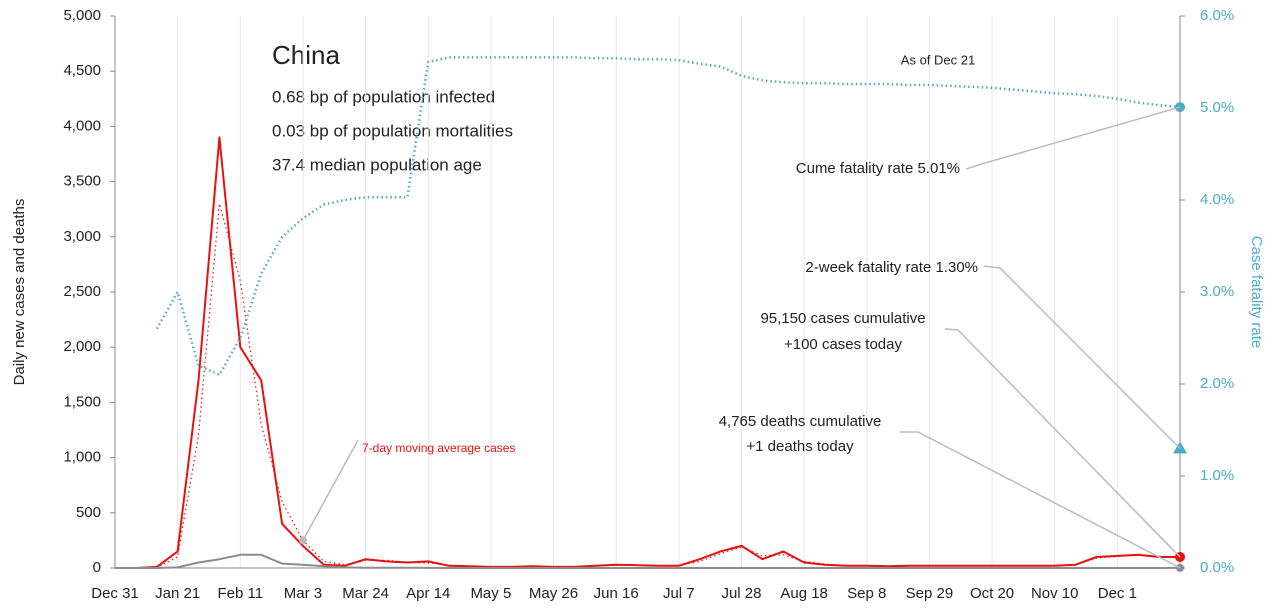 The image size is (1276, 610). I want to click on x-tick-label: Jul 7, so click(679, 593).